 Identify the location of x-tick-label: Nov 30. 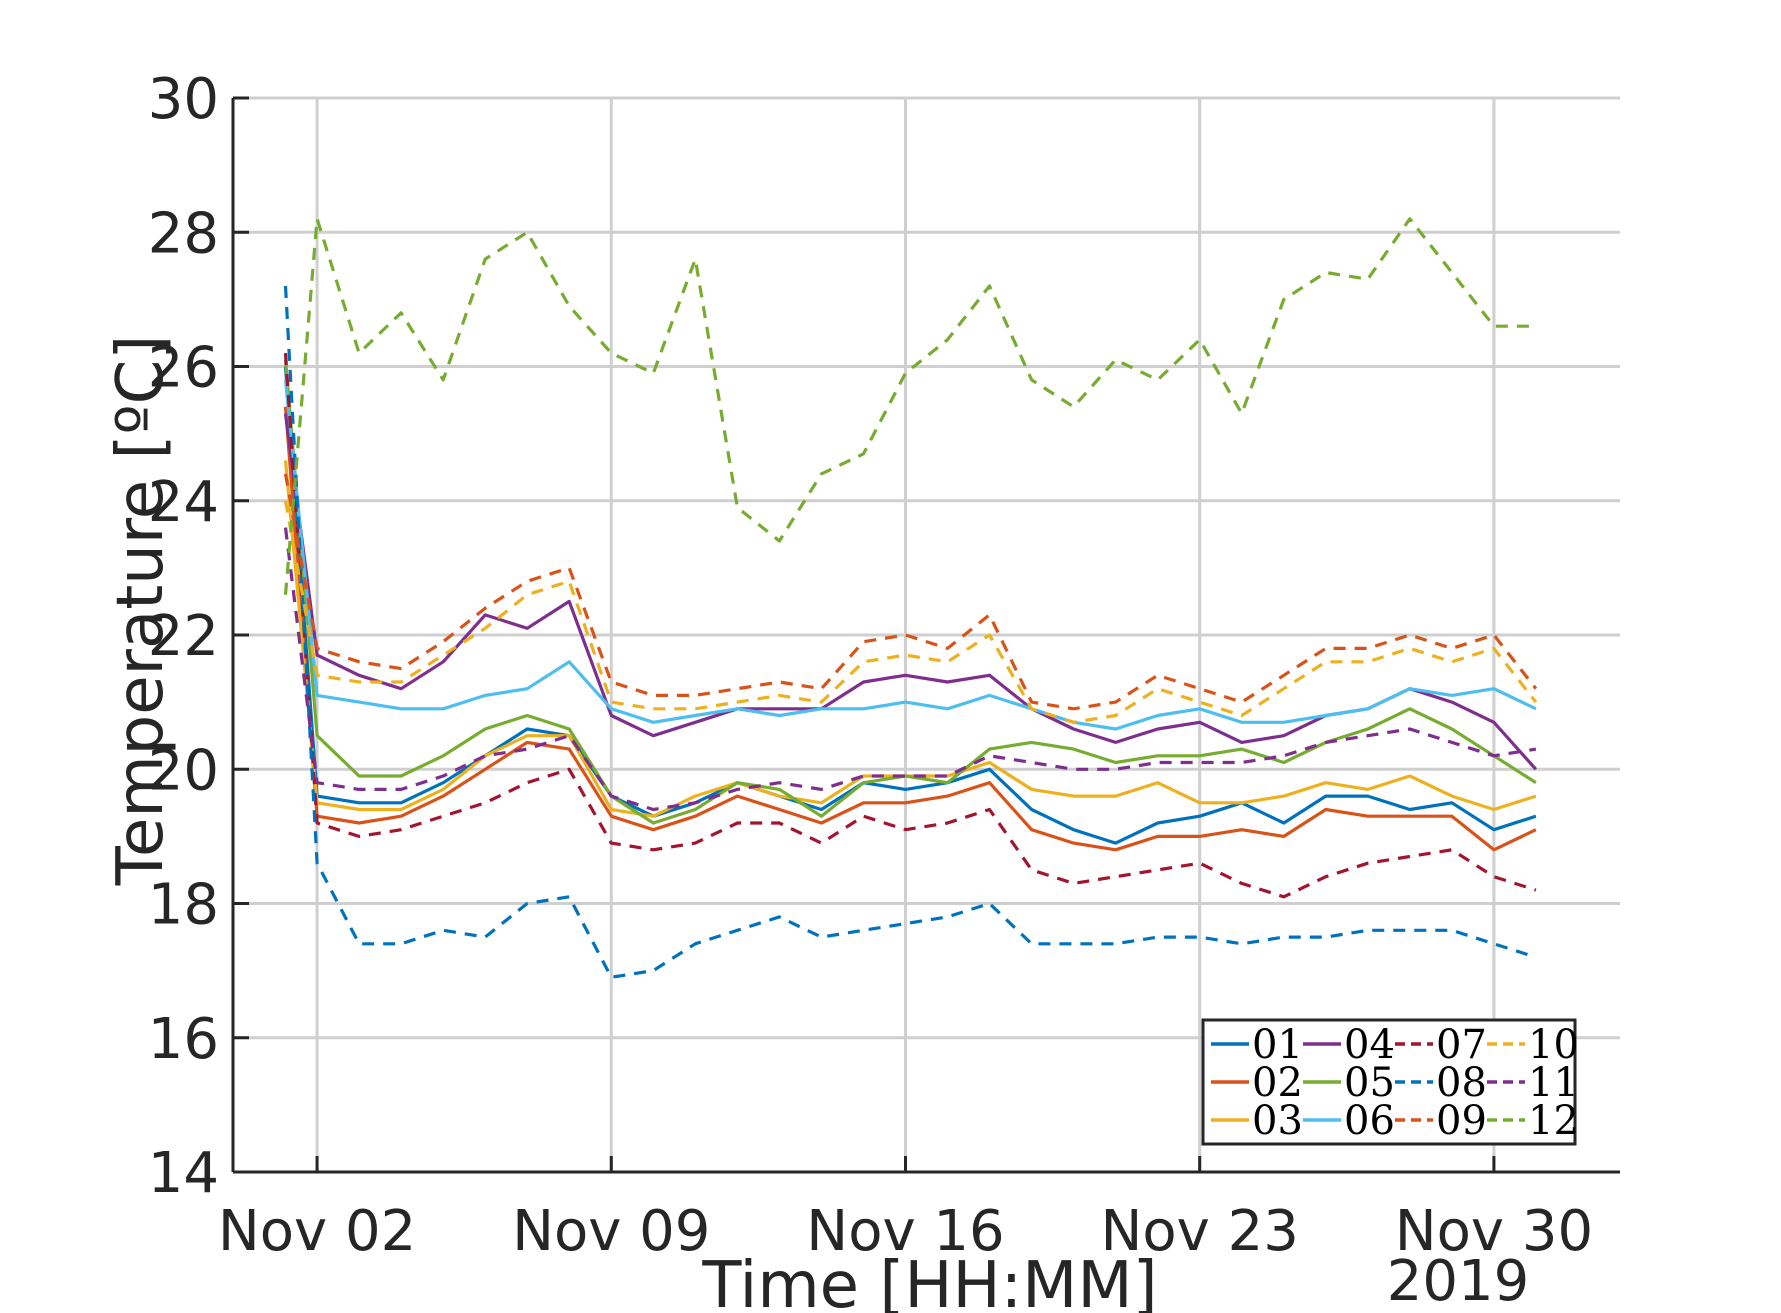
(1494, 1231).